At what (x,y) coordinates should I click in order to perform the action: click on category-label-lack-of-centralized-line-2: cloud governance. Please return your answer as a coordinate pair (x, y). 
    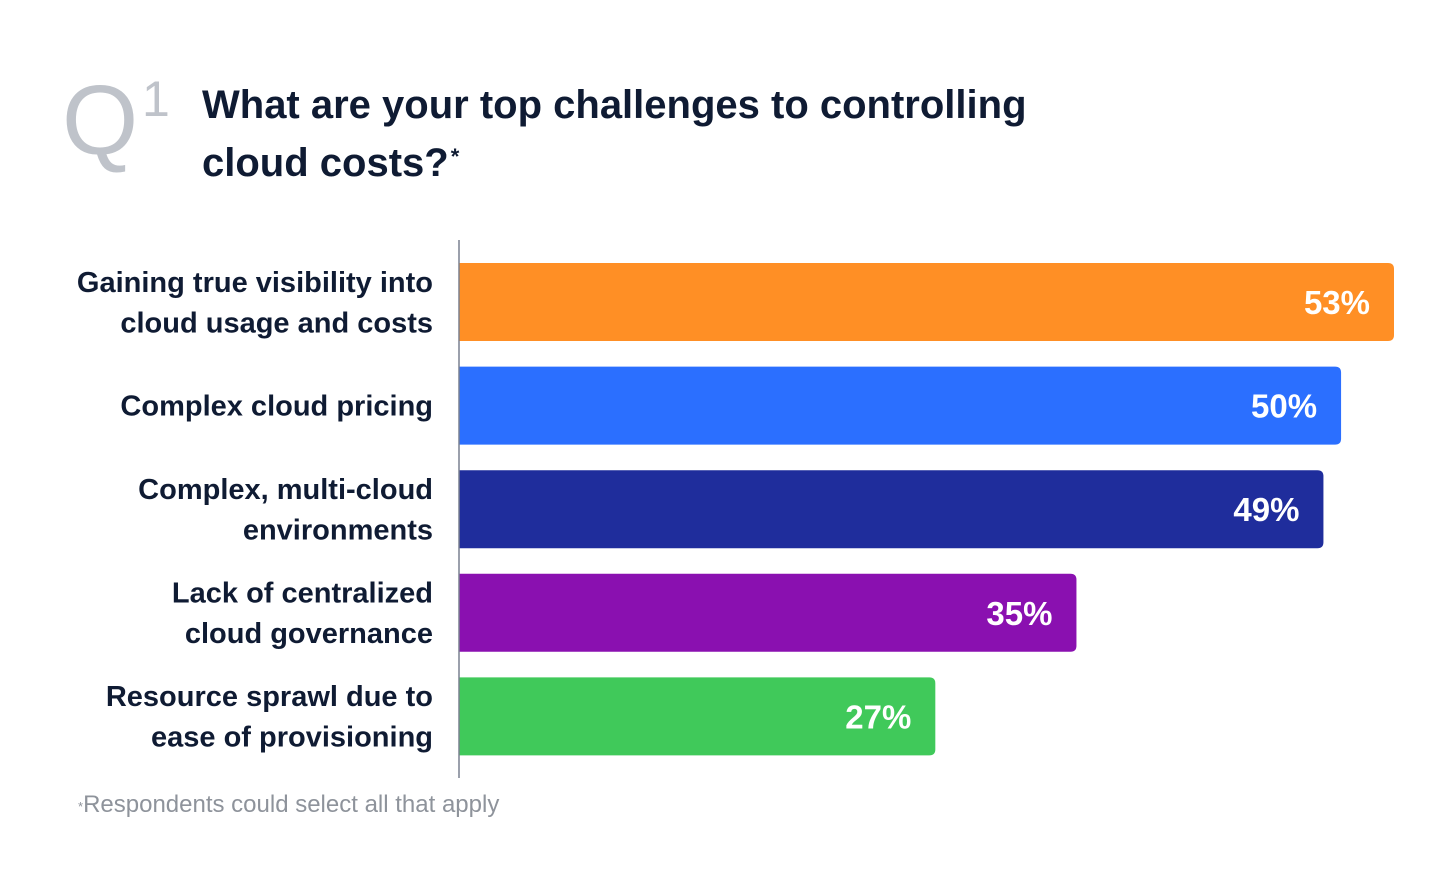
    Looking at the image, I should click on (309, 634).